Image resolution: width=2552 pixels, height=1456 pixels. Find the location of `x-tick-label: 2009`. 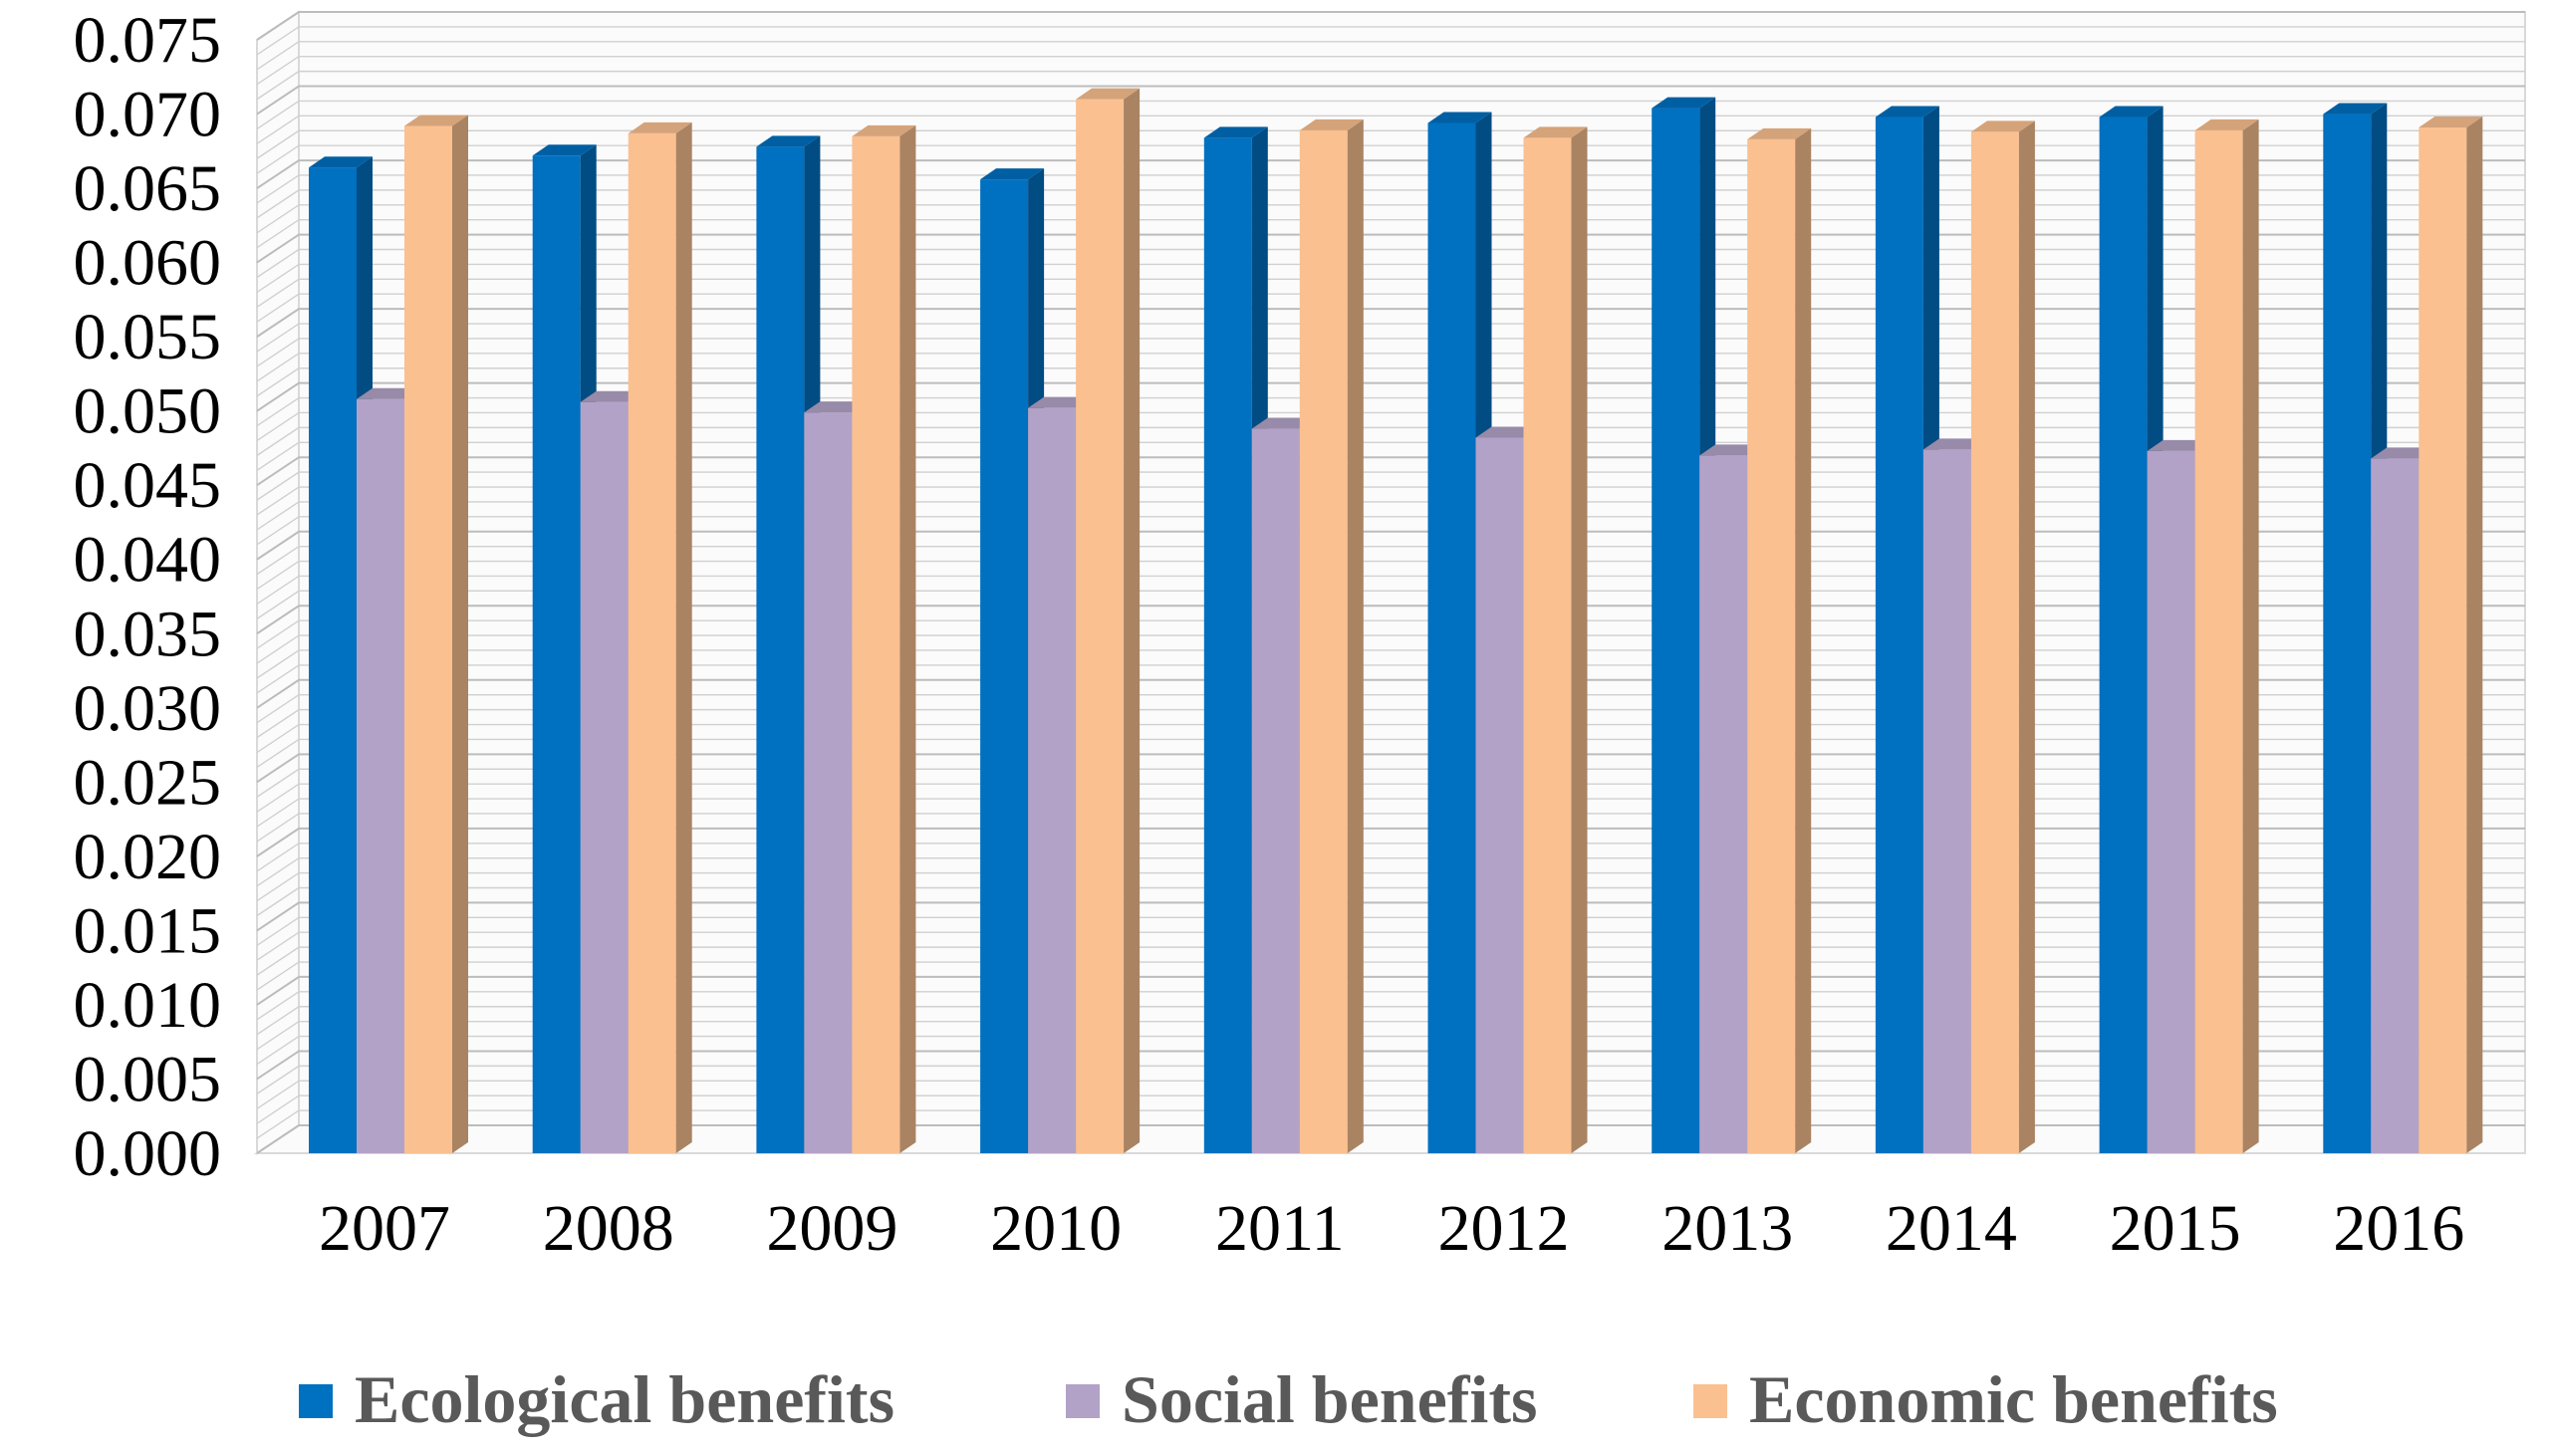

x-tick-label: 2009 is located at coordinates (832, 1228).